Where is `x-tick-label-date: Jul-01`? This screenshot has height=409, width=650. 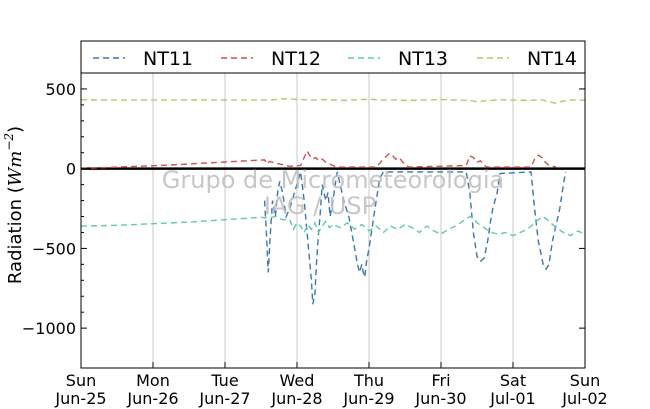 x-tick-label-date: Jul-01 is located at coordinates (512, 398).